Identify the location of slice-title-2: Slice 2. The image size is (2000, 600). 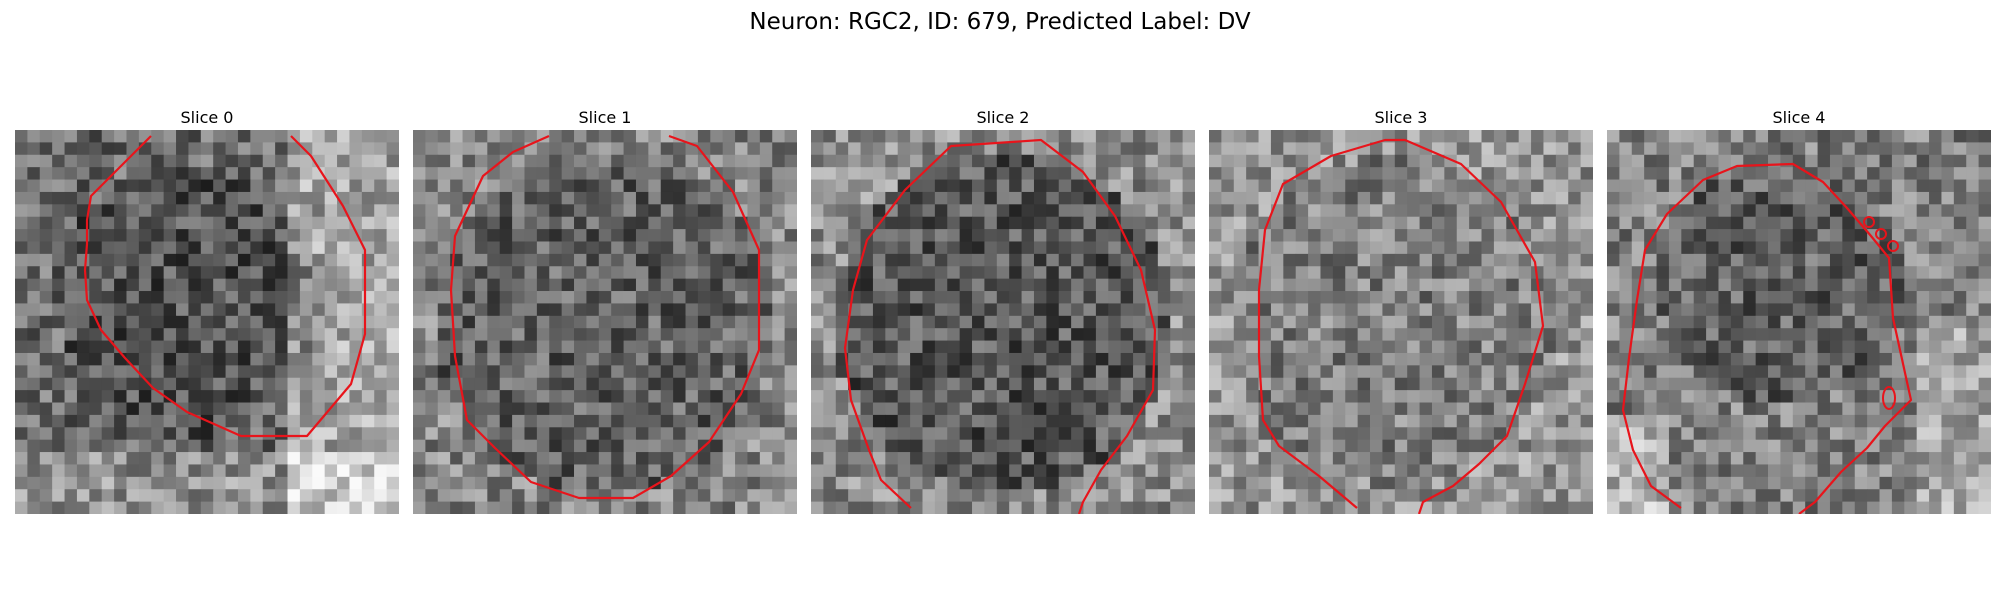
(1003, 117).